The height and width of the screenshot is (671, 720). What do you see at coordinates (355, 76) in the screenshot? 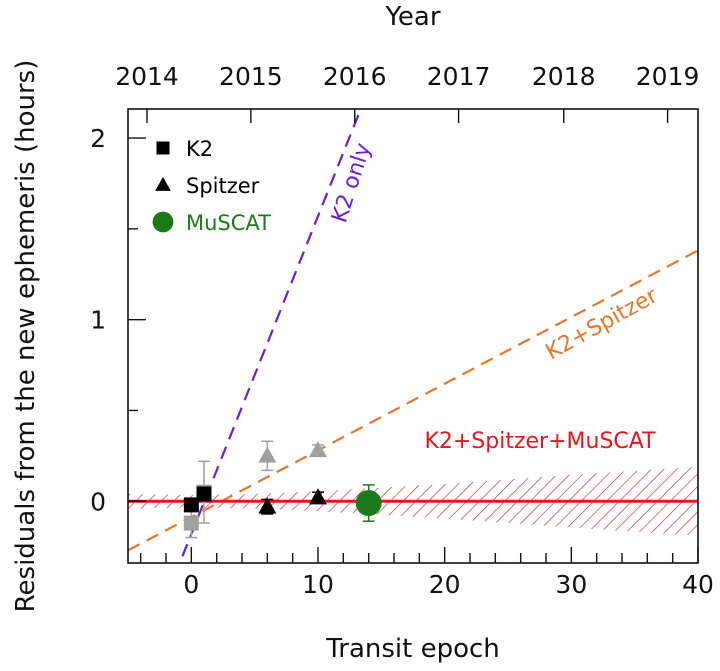
I see `top-tick-label: 2016` at bounding box center [355, 76].